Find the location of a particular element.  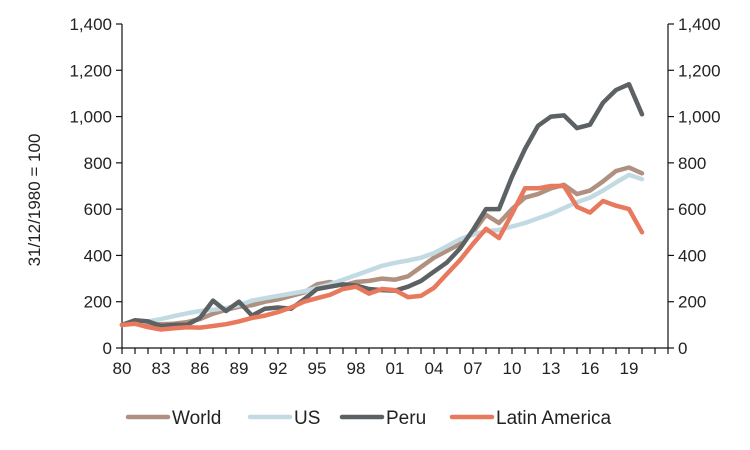

right-y-tick-label: 1,400 is located at coordinates (699, 24).